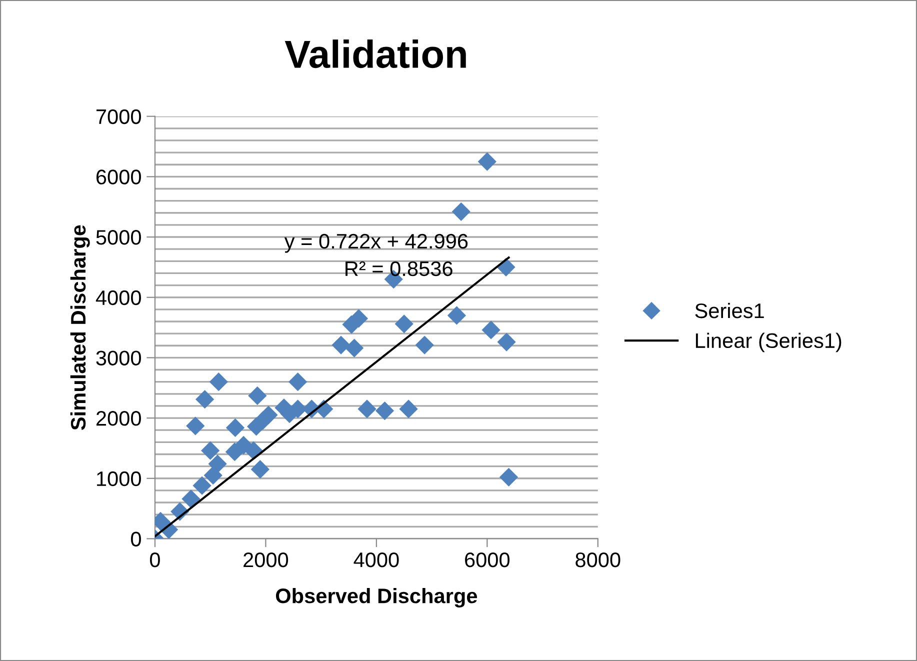 Image resolution: width=917 pixels, height=661 pixels. What do you see at coordinates (487, 560) in the screenshot?
I see `x-tick-label: 6000` at bounding box center [487, 560].